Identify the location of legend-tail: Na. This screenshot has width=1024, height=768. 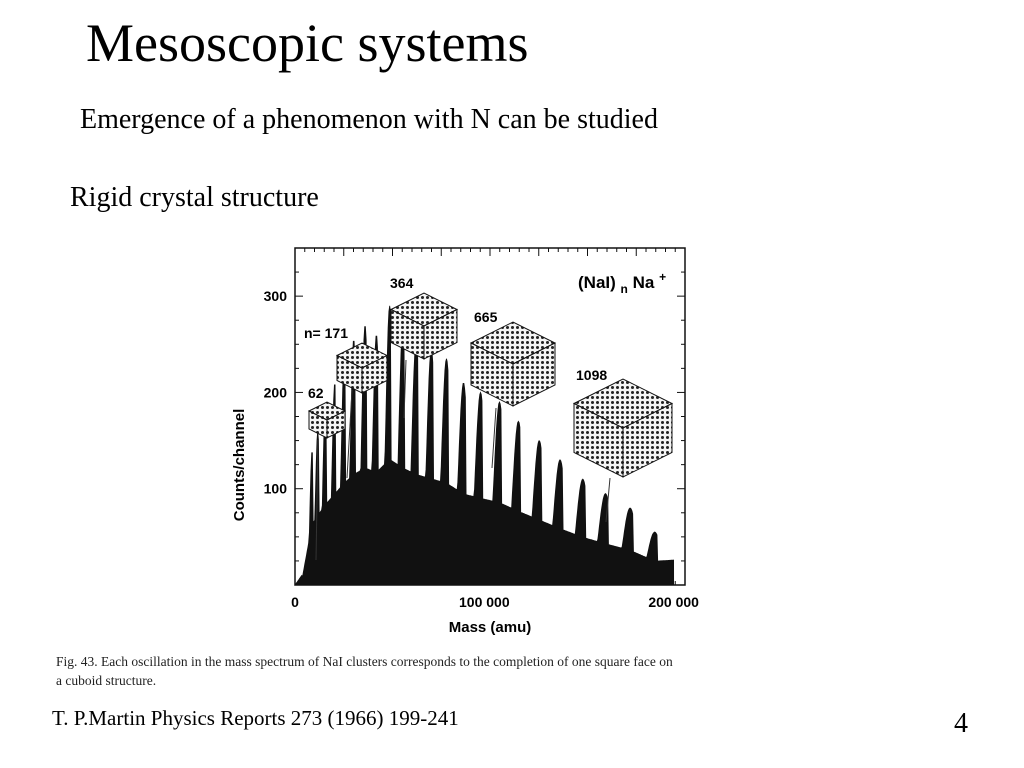
(644, 282).